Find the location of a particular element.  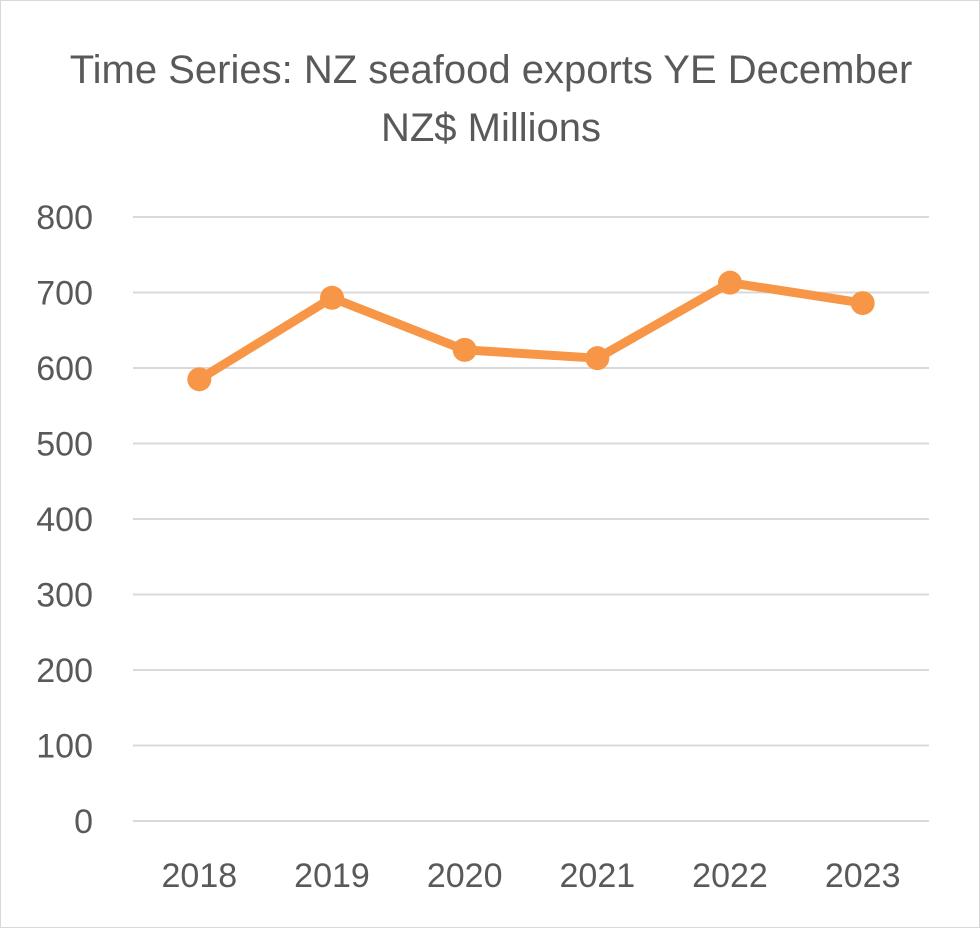

x-tick-label: 2020 is located at coordinates (465, 876).